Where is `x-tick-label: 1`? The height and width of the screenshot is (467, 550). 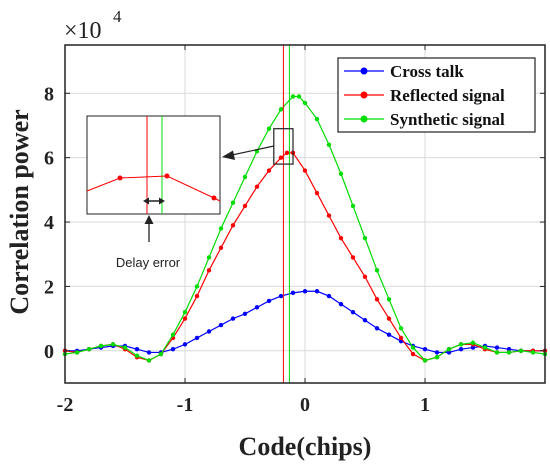 x-tick-label: 1 is located at coordinates (425, 405).